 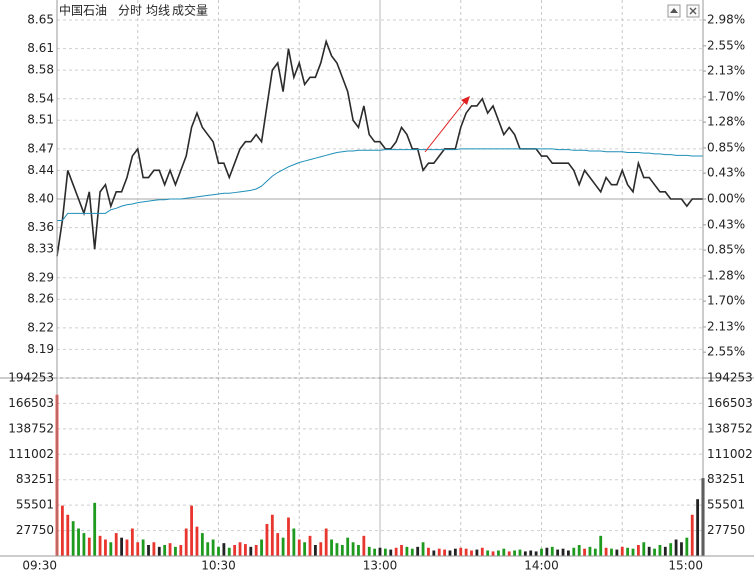 I want to click on y-tick-label: 166503, so click(x=31, y=403).